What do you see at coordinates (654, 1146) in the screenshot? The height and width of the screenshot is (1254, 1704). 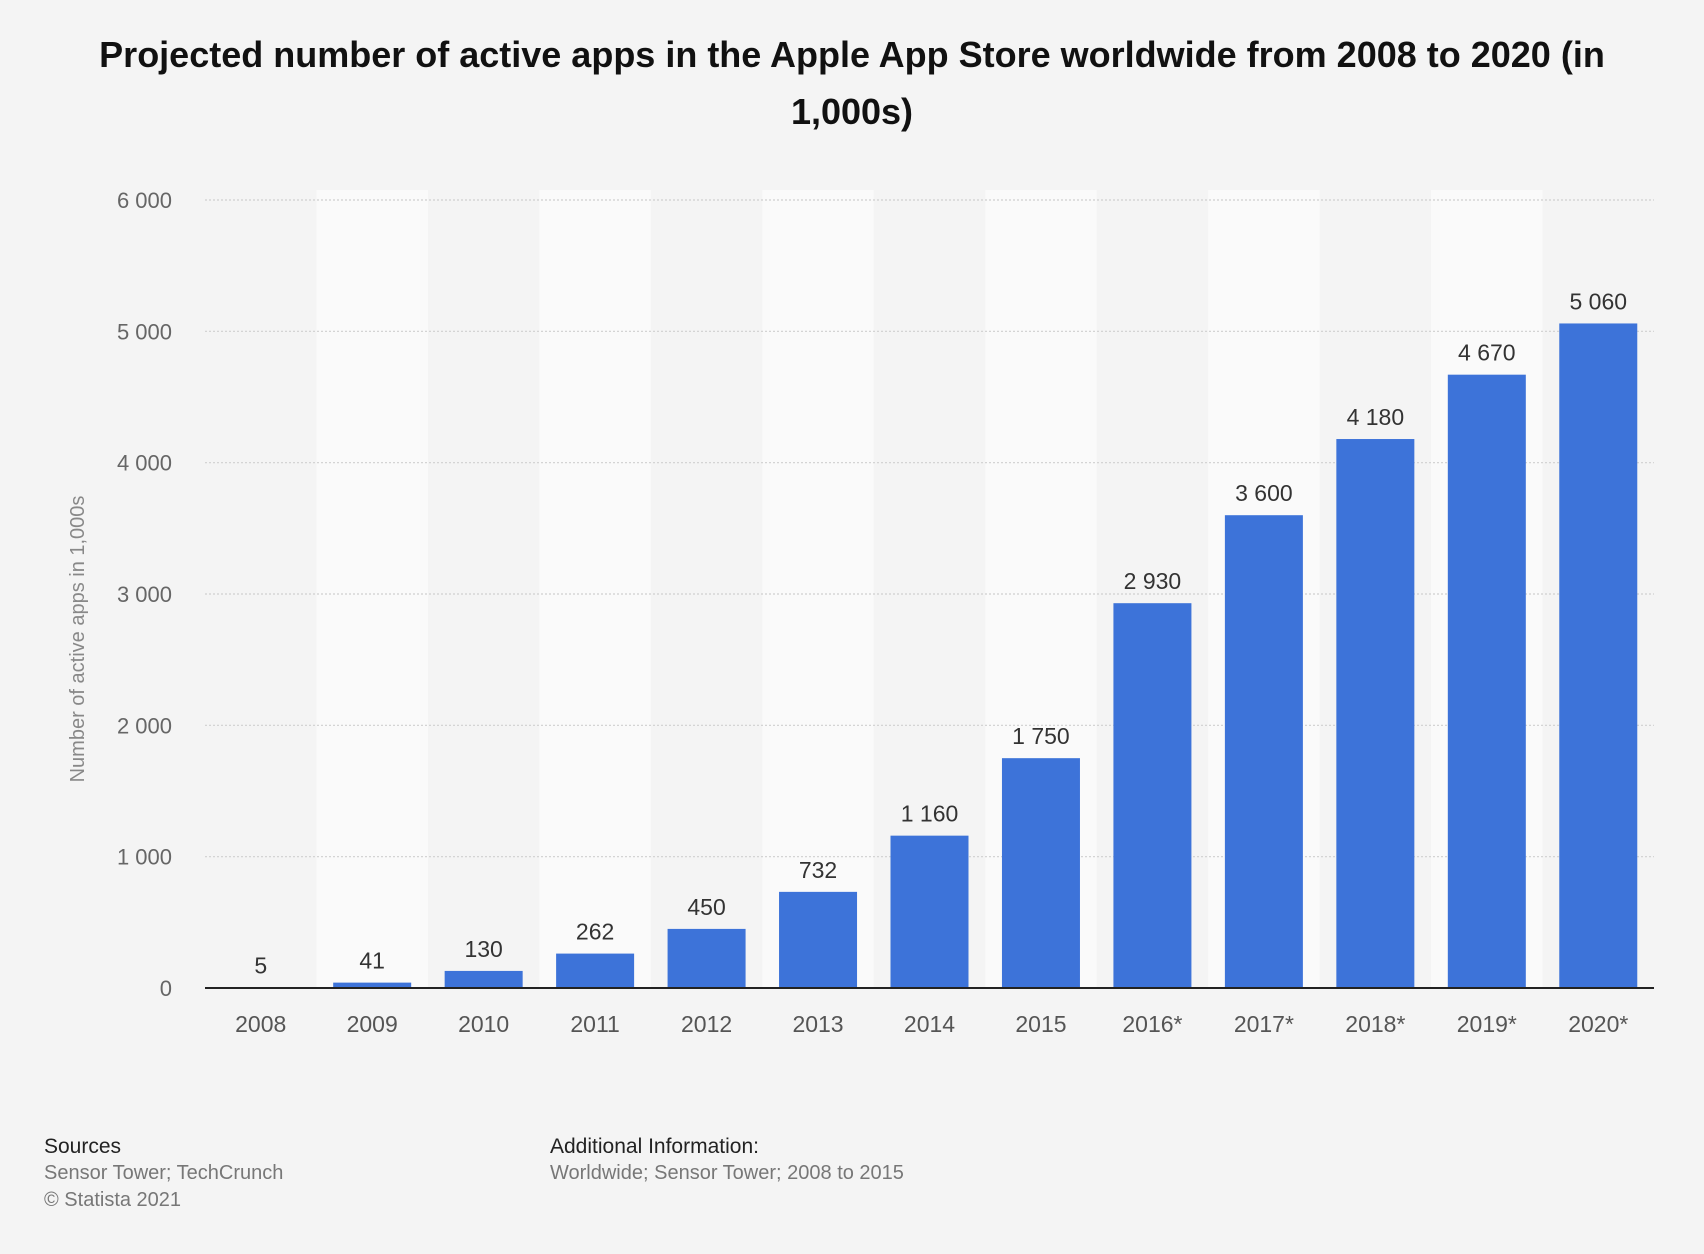 I see `additional-info-heading: Additional Information:` at bounding box center [654, 1146].